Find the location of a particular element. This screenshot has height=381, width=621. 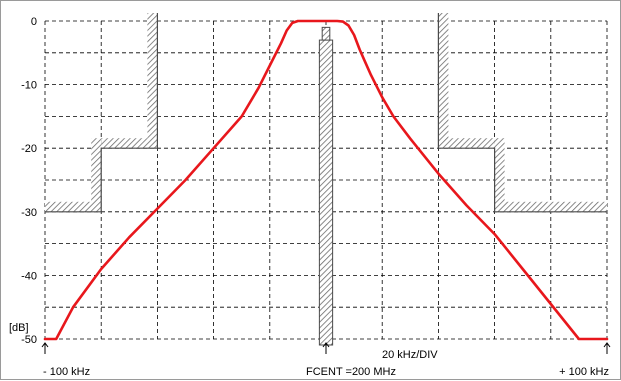

lower-left-mask-edge is located at coordinates (101, 113).